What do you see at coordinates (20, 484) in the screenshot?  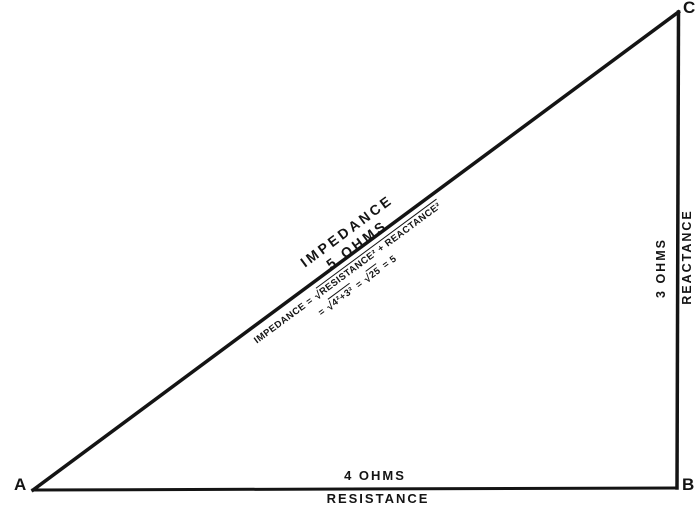 I see `vertex-a-label: A` at bounding box center [20, 484].